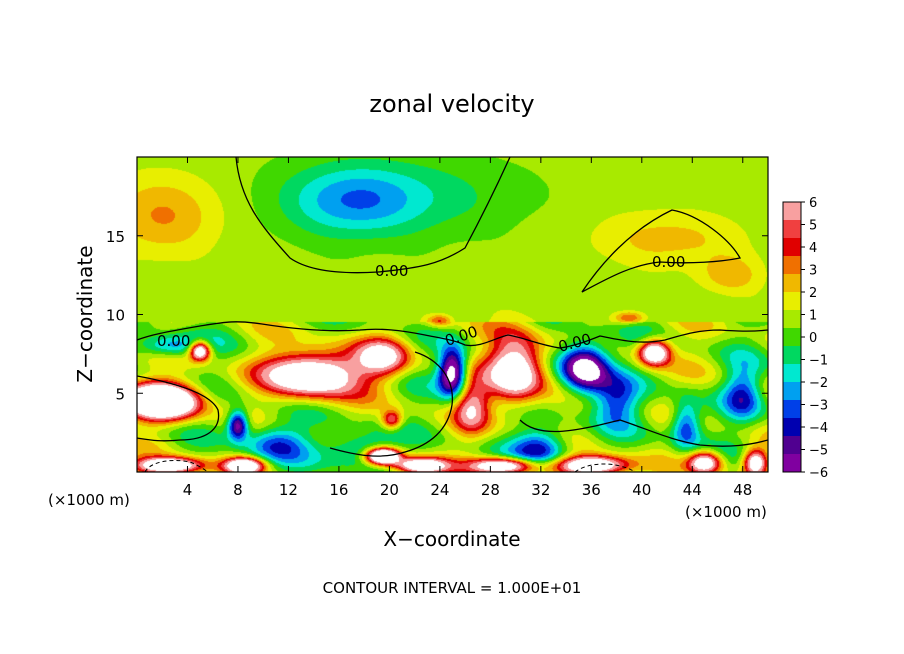 This screenshot has width=904, height=654. Describe the element at coordinates (813, 226) in the screenshot. I see `colorbar-tick-label: 5` at that location.